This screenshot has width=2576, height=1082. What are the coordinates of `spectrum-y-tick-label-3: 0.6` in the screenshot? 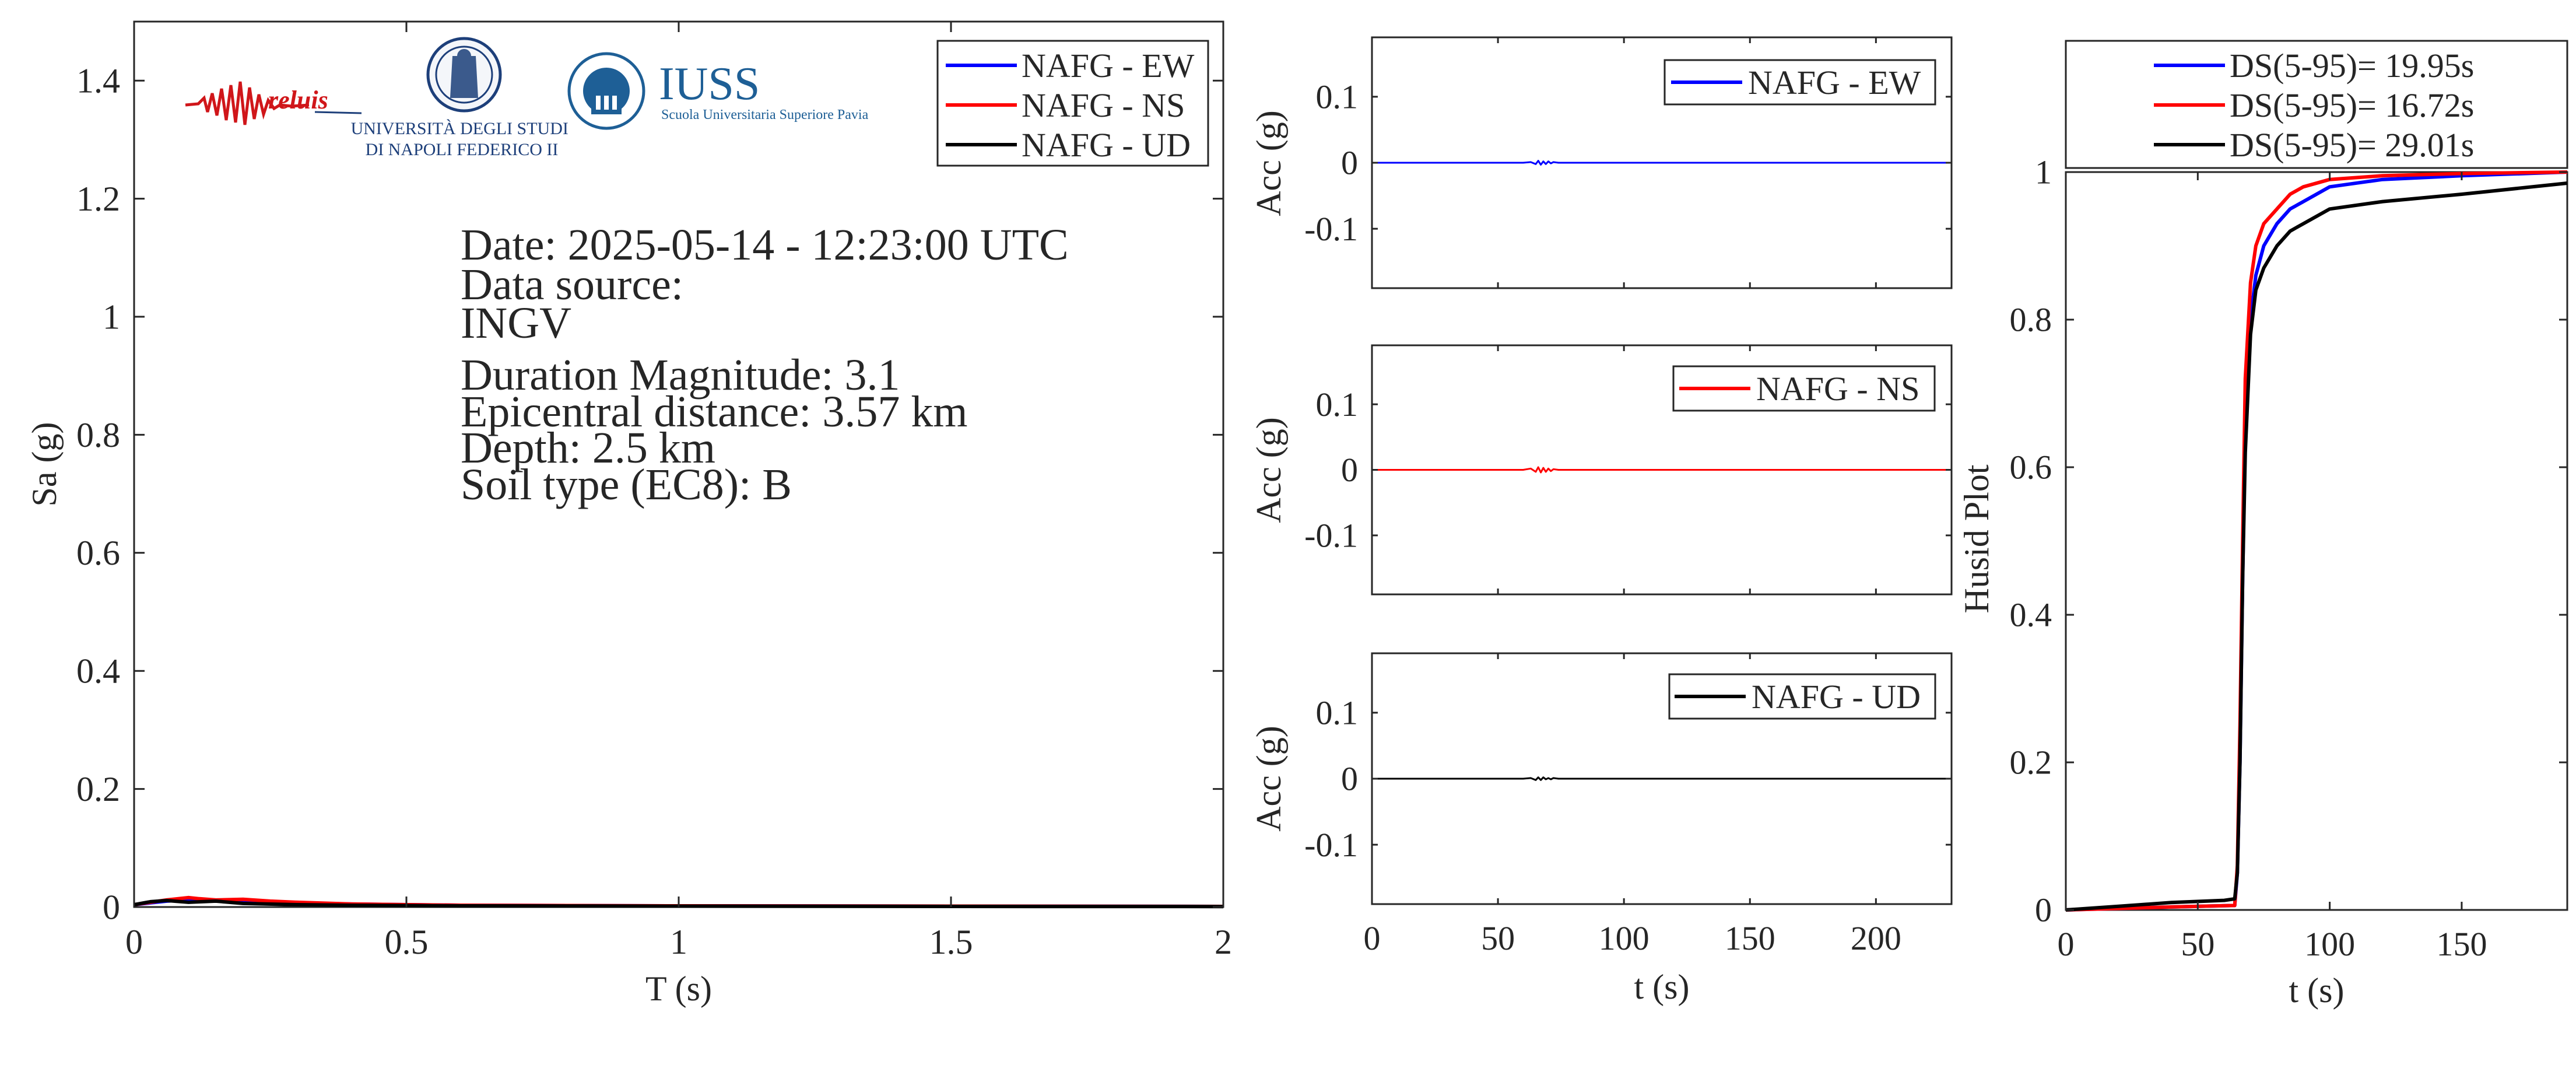 It's located at (98, 553).